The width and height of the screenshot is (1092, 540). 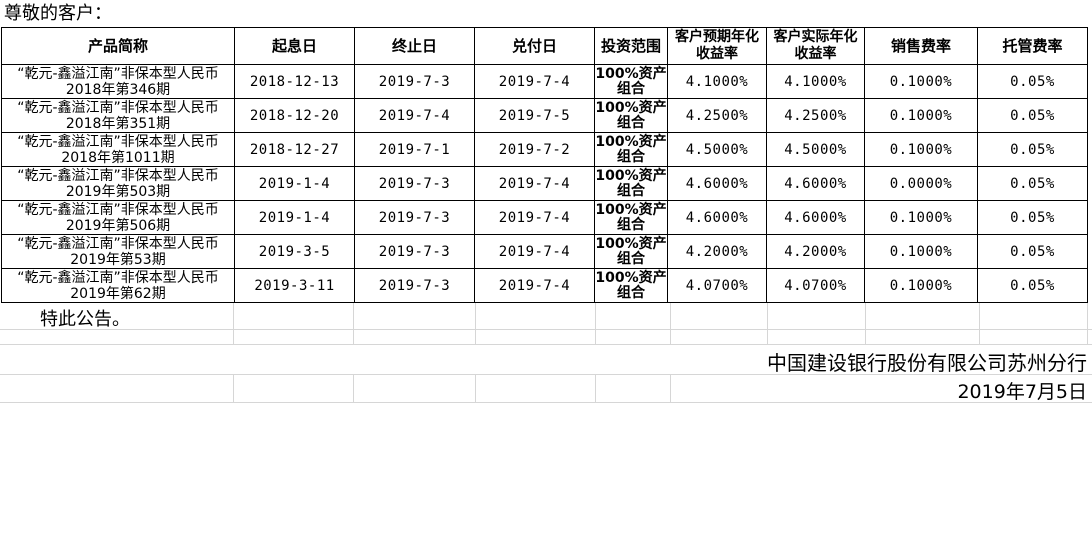 I want to click on col-header-sales-fee: 销售费率, so click(x=921, y=46).